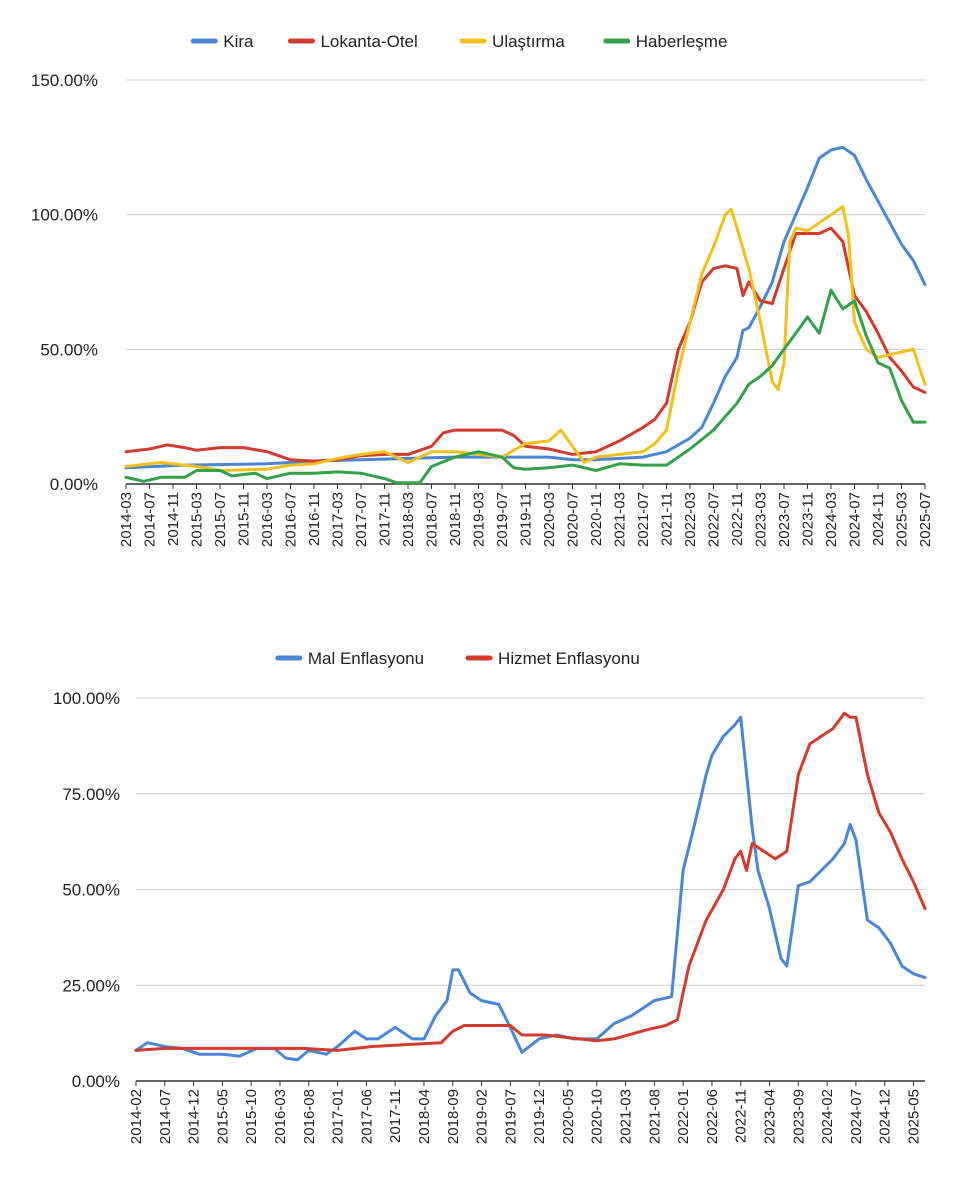  What do you see at coordinates (654, 1116) in the screenshot?
I see `x-tick-label: 2021-08` at bounding box center [654, 1116].